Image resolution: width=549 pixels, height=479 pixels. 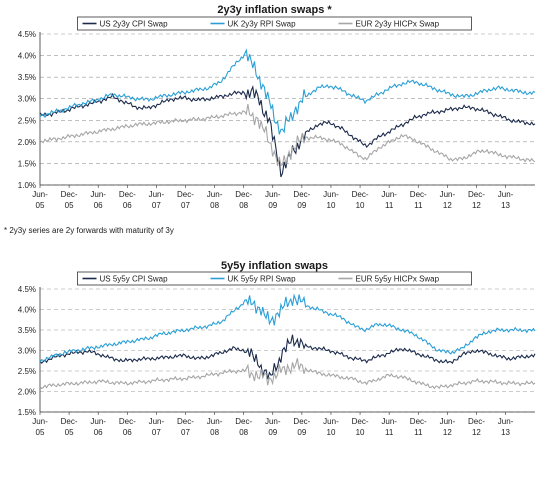 What do you see at coordinates (262, 279) in the screenshot?
I see `legend-label: UK 5y5y RPI Swap` at bounding box center [262, 279].